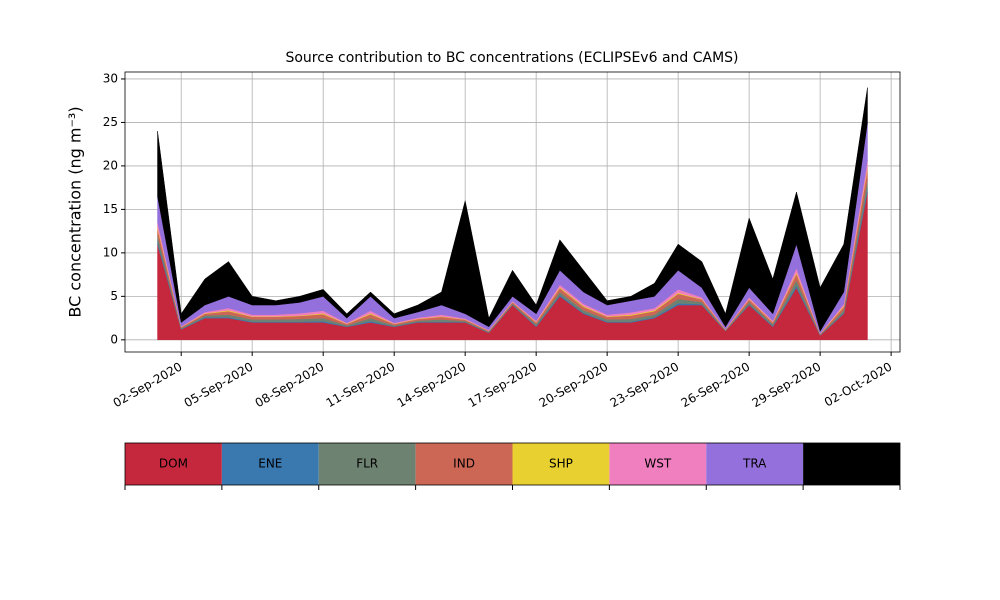 The height and width of the screenshot is (600, 1000). I want to click on x-tick-label: 08-Sep-2020, so click(290, 385).